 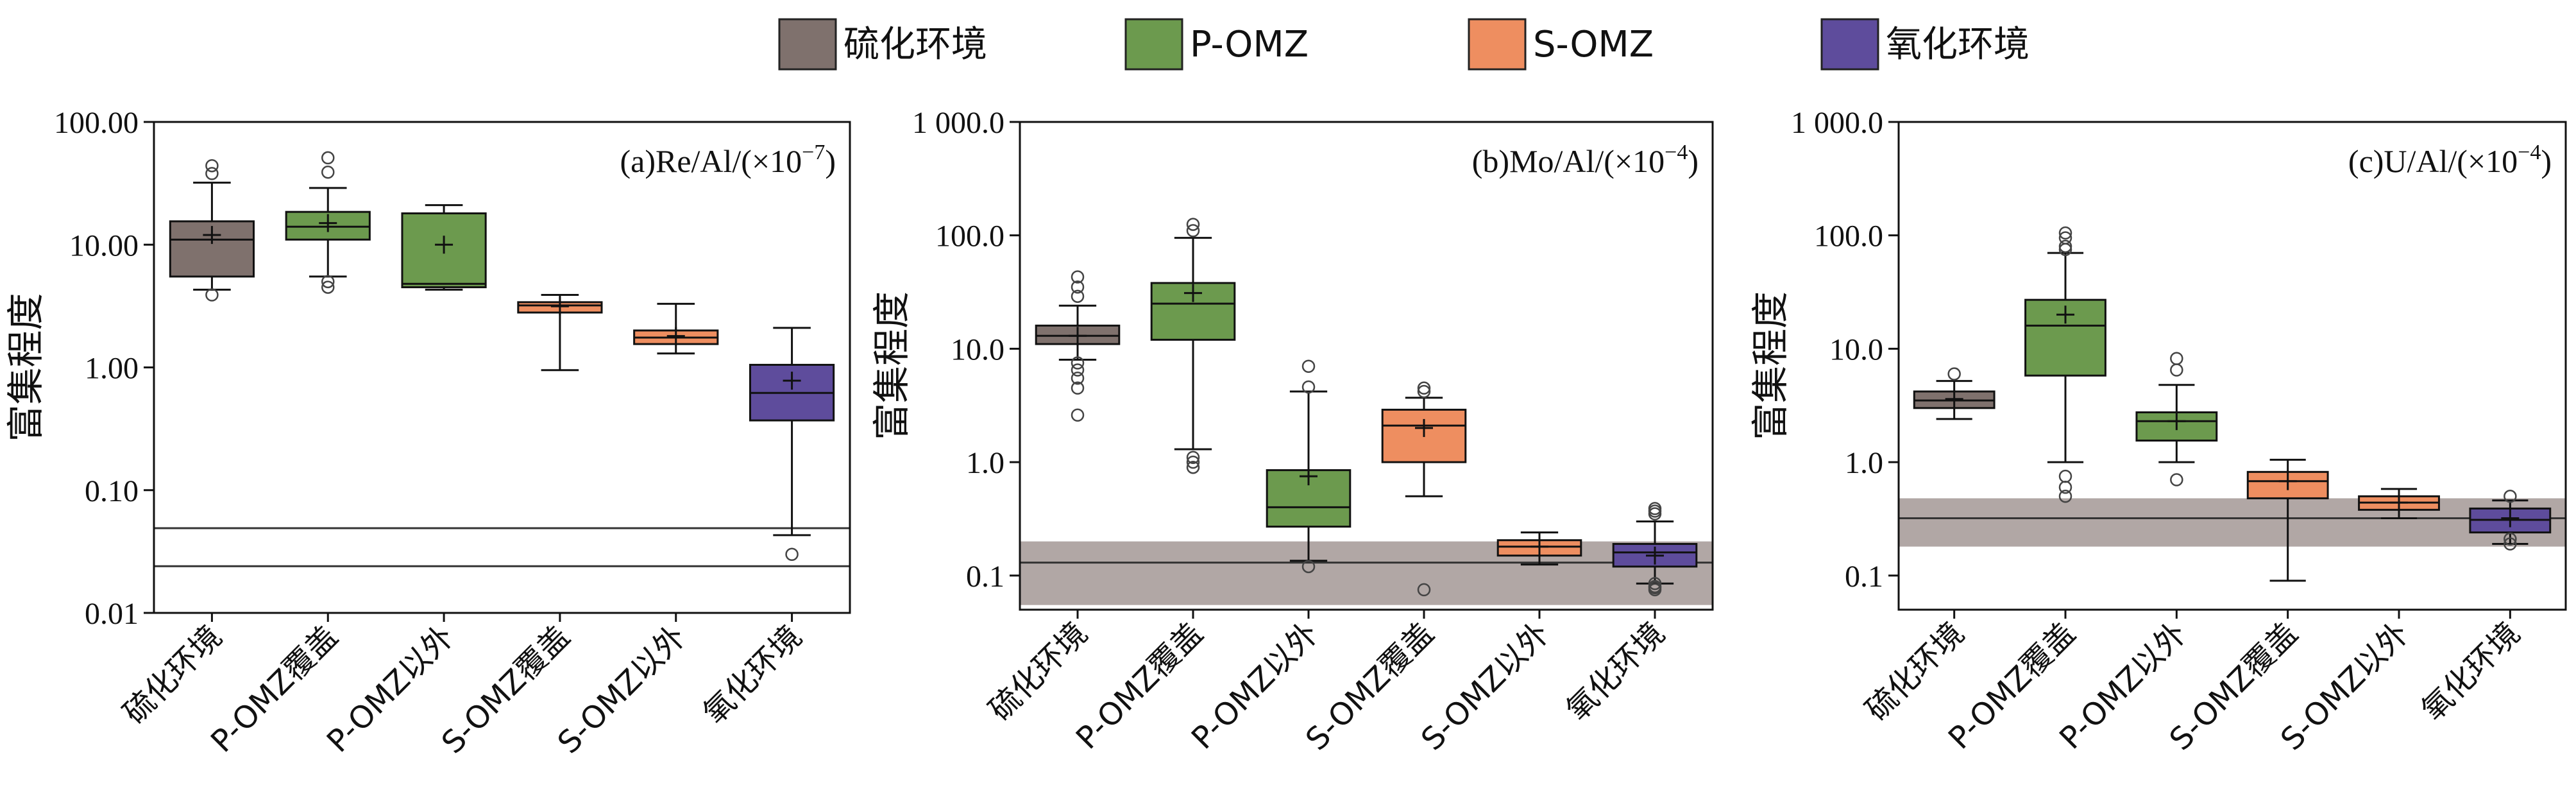 What do you see at coordinates (1856, 349) in the screenshot?
I see `y-tick-label: 10.0` at bounding box center [1856, 349].